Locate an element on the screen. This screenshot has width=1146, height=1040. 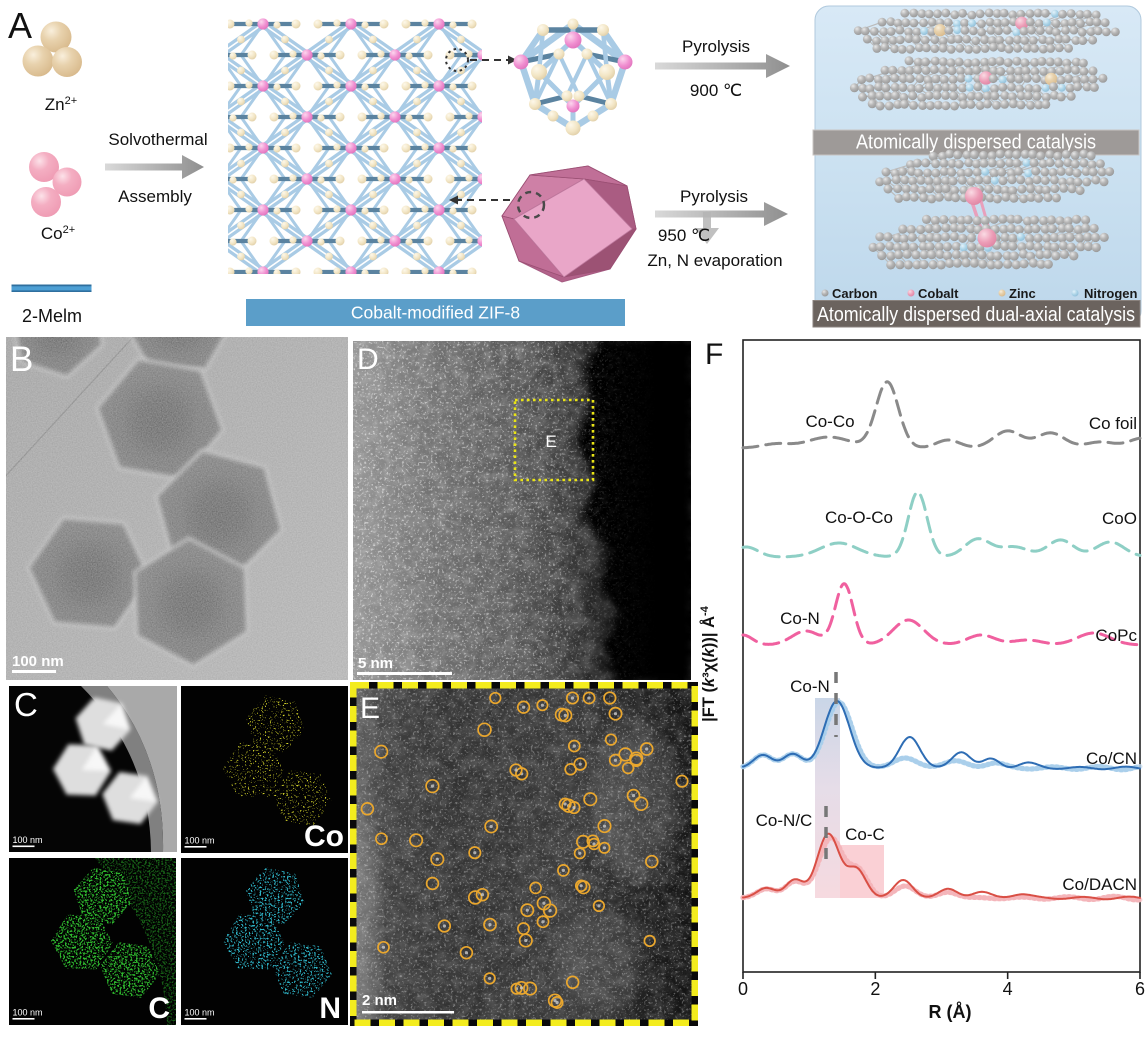
svg-text: 4 is located at coordinates (1008, 989).